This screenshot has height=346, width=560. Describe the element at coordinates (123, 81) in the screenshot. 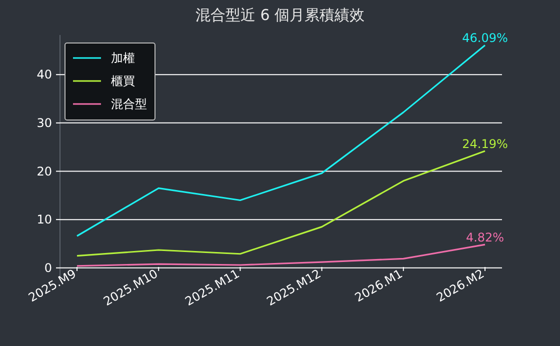

I see `legend-label: 櫃買` at that location.